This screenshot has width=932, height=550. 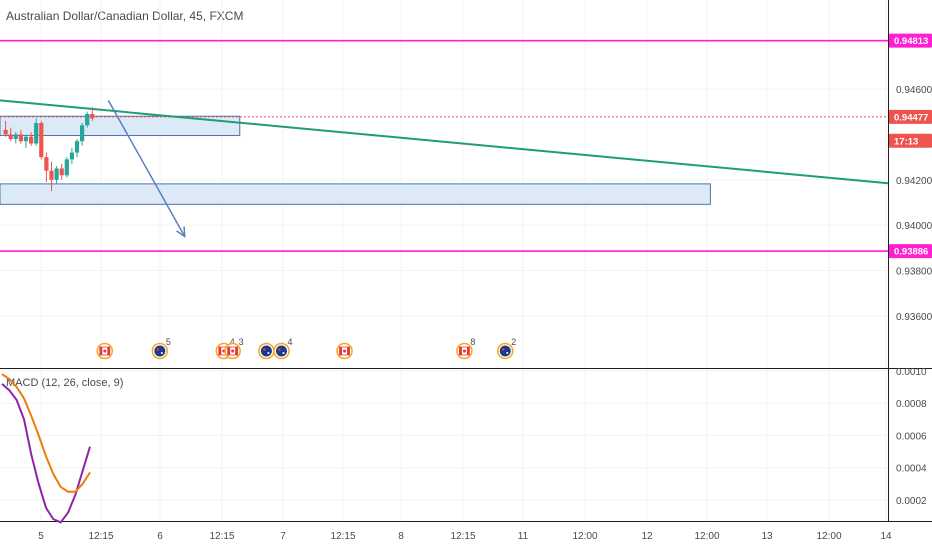 I want to click on price-tick-label: 0.94600, so click(x=914, y=90).